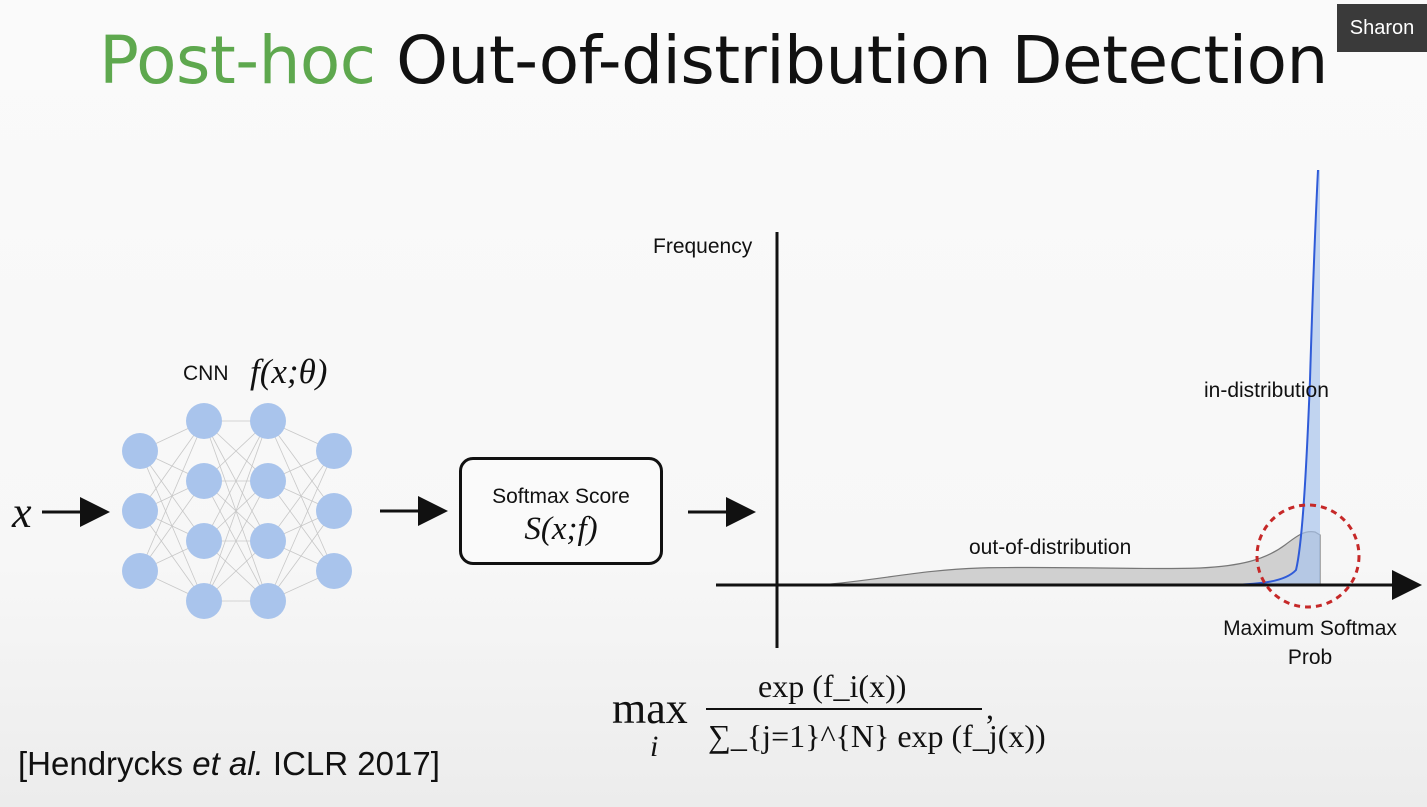  I want to click on cnn-function-label: f(x;θ), so click(289, 371).